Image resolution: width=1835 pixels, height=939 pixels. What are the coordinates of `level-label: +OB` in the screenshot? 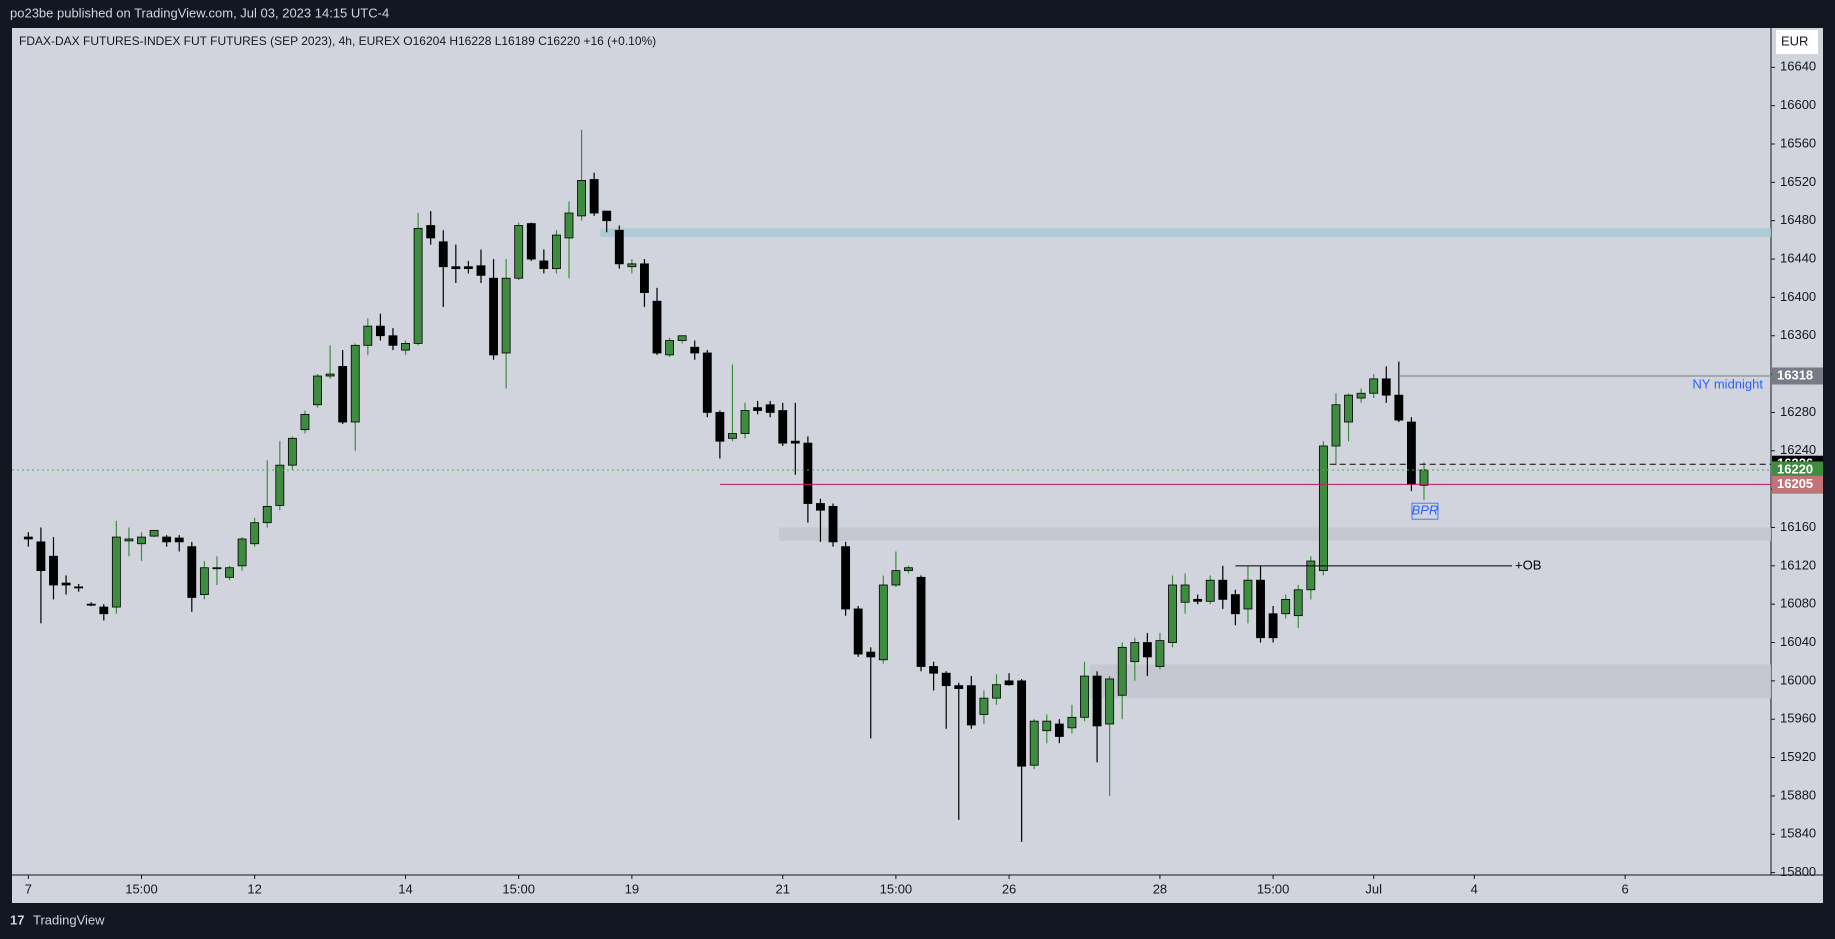 It's located at (1528, 564).